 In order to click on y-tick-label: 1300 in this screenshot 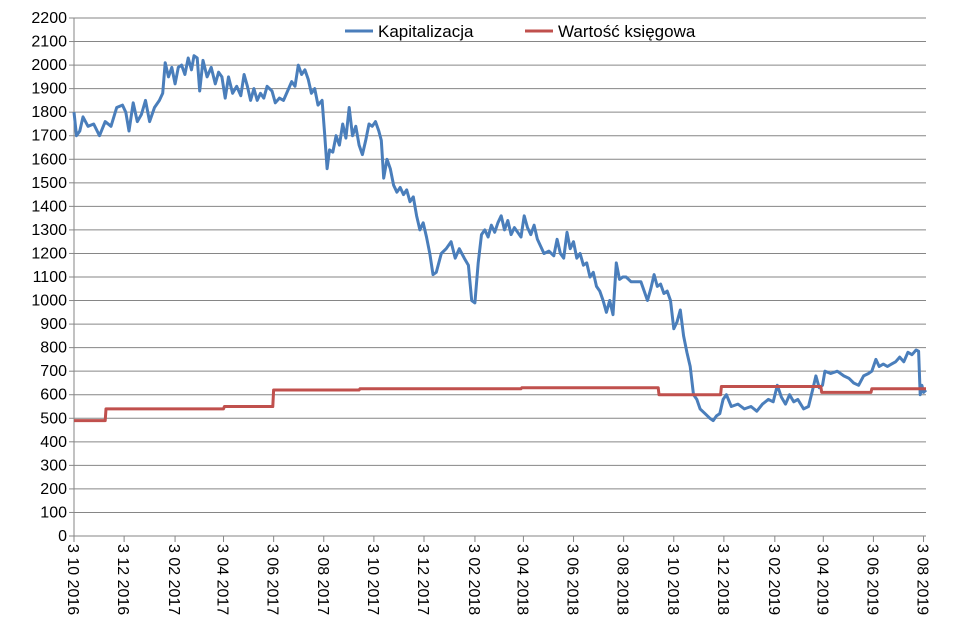, I will do `click(49, 230)`.